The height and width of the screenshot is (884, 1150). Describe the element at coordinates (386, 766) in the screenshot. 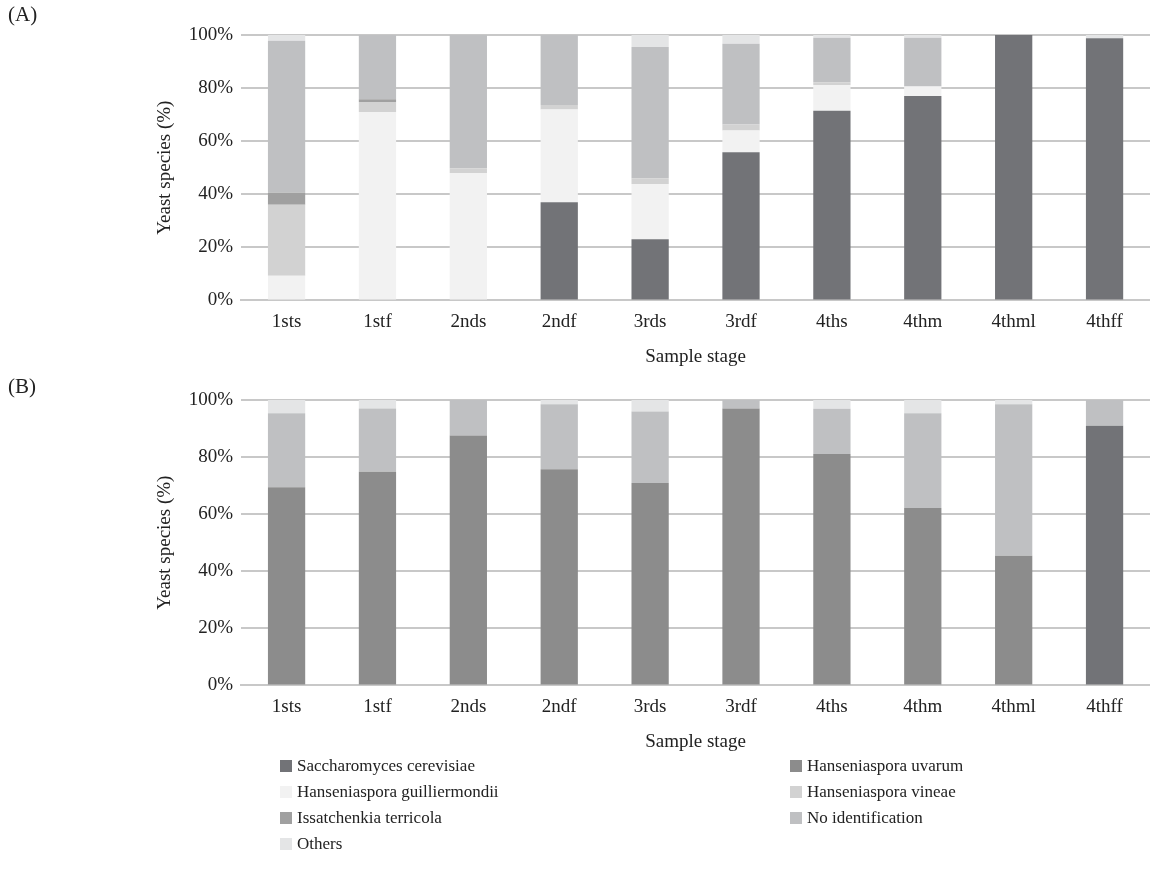

I see `legend-label: Saccharomyces cerevisiae` at that location.